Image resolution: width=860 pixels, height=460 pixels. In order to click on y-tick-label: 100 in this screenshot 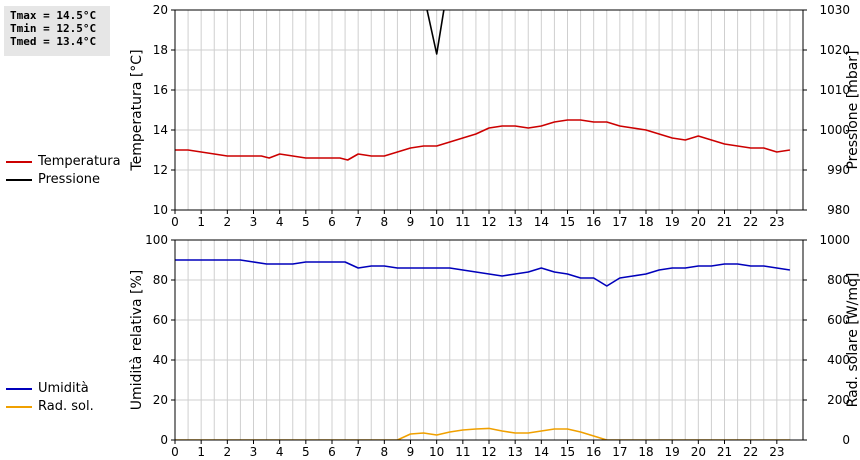, I will do `click(156, 240)`.